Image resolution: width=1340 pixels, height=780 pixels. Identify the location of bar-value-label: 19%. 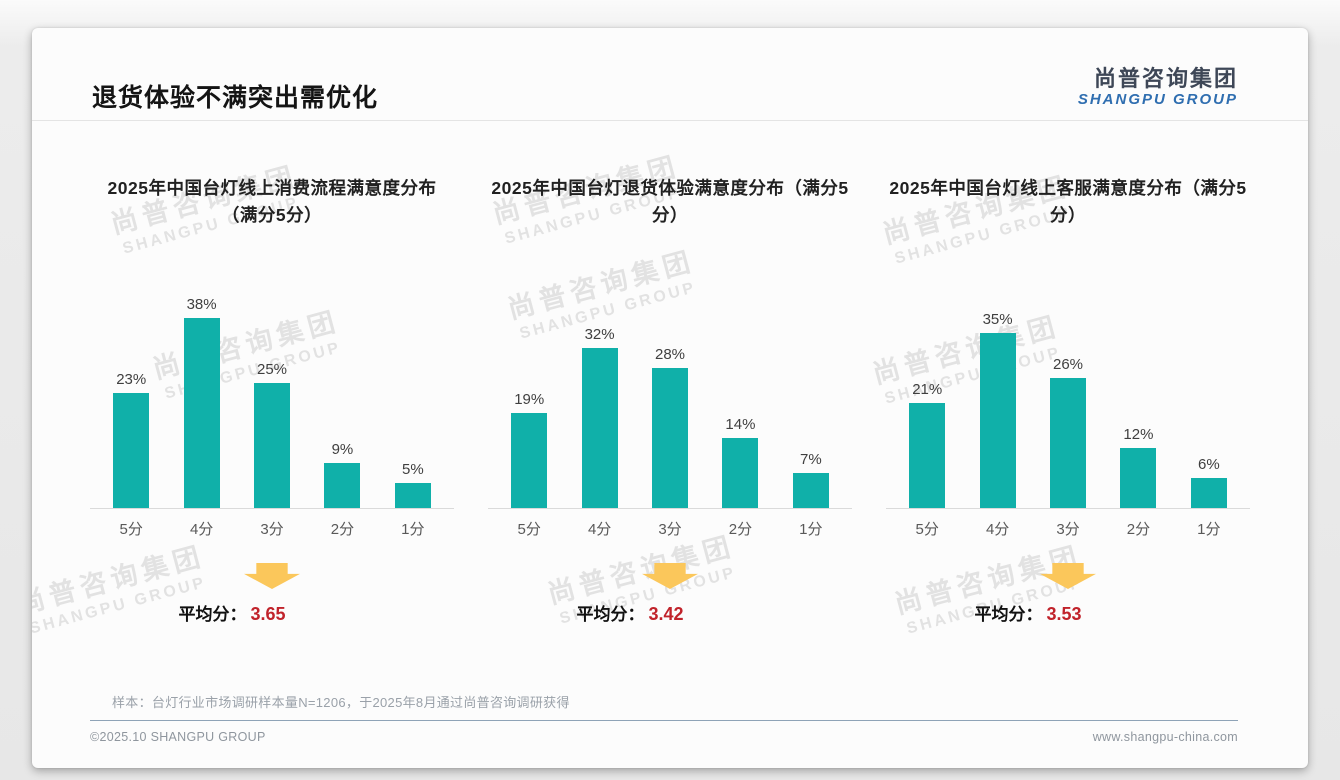
(529, 399).